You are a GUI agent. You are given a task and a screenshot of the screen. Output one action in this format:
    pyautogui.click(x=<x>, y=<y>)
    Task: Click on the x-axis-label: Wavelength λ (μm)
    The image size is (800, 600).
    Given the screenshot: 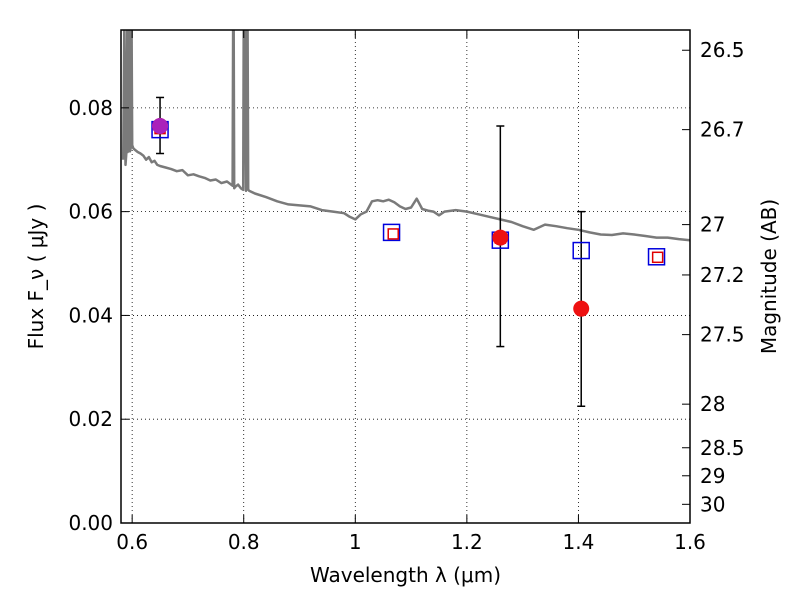 What is the action you would take?
    pyautogui.click(x=405, y=575)
    